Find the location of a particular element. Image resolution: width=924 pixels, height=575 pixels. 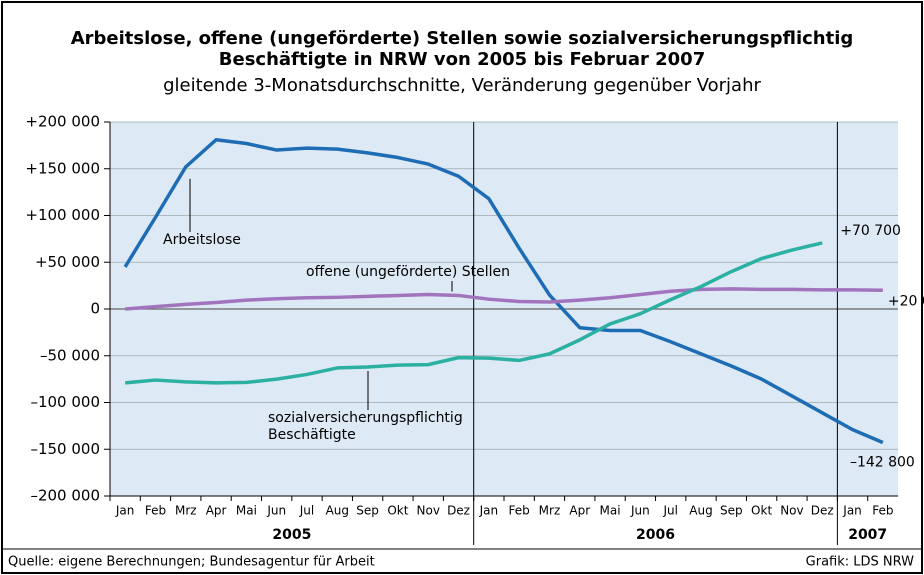

credit: Grafik: LDS NRW is located at coordinates (860, 562).